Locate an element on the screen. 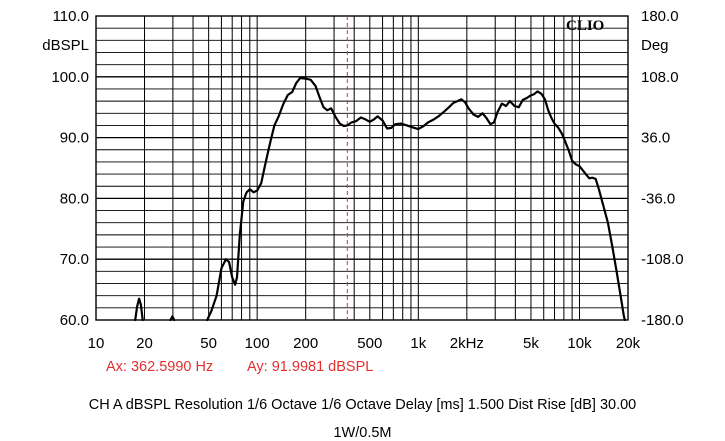 Image resolution: width=725 pixels, height=441 pixels. x-tick-label: 50 is located at coordinates (208, 343).